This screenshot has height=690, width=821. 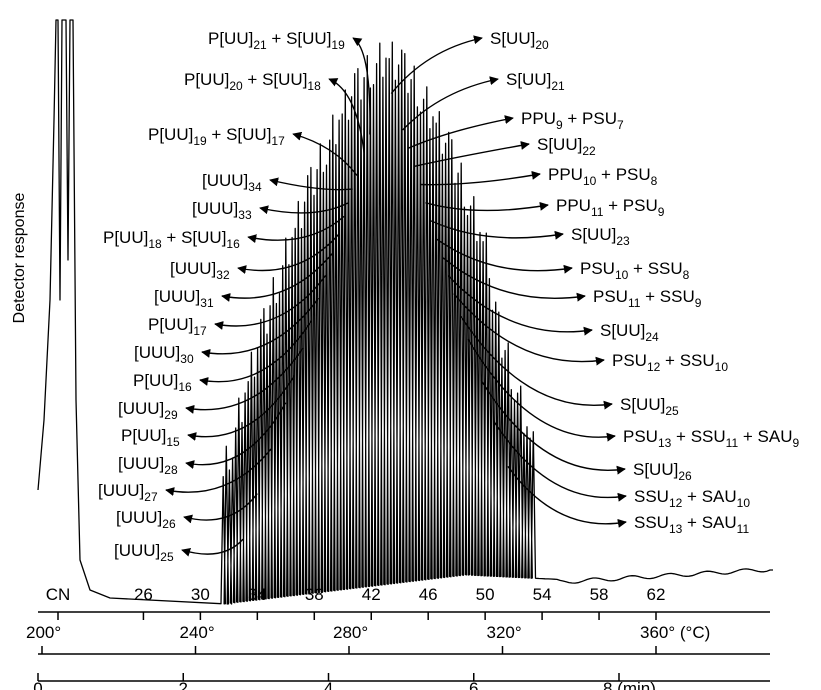 What do you see at coordinates (37, 684) in the screenshot?
I see `time-tick-label: 0` at bounding box center [37, 684].